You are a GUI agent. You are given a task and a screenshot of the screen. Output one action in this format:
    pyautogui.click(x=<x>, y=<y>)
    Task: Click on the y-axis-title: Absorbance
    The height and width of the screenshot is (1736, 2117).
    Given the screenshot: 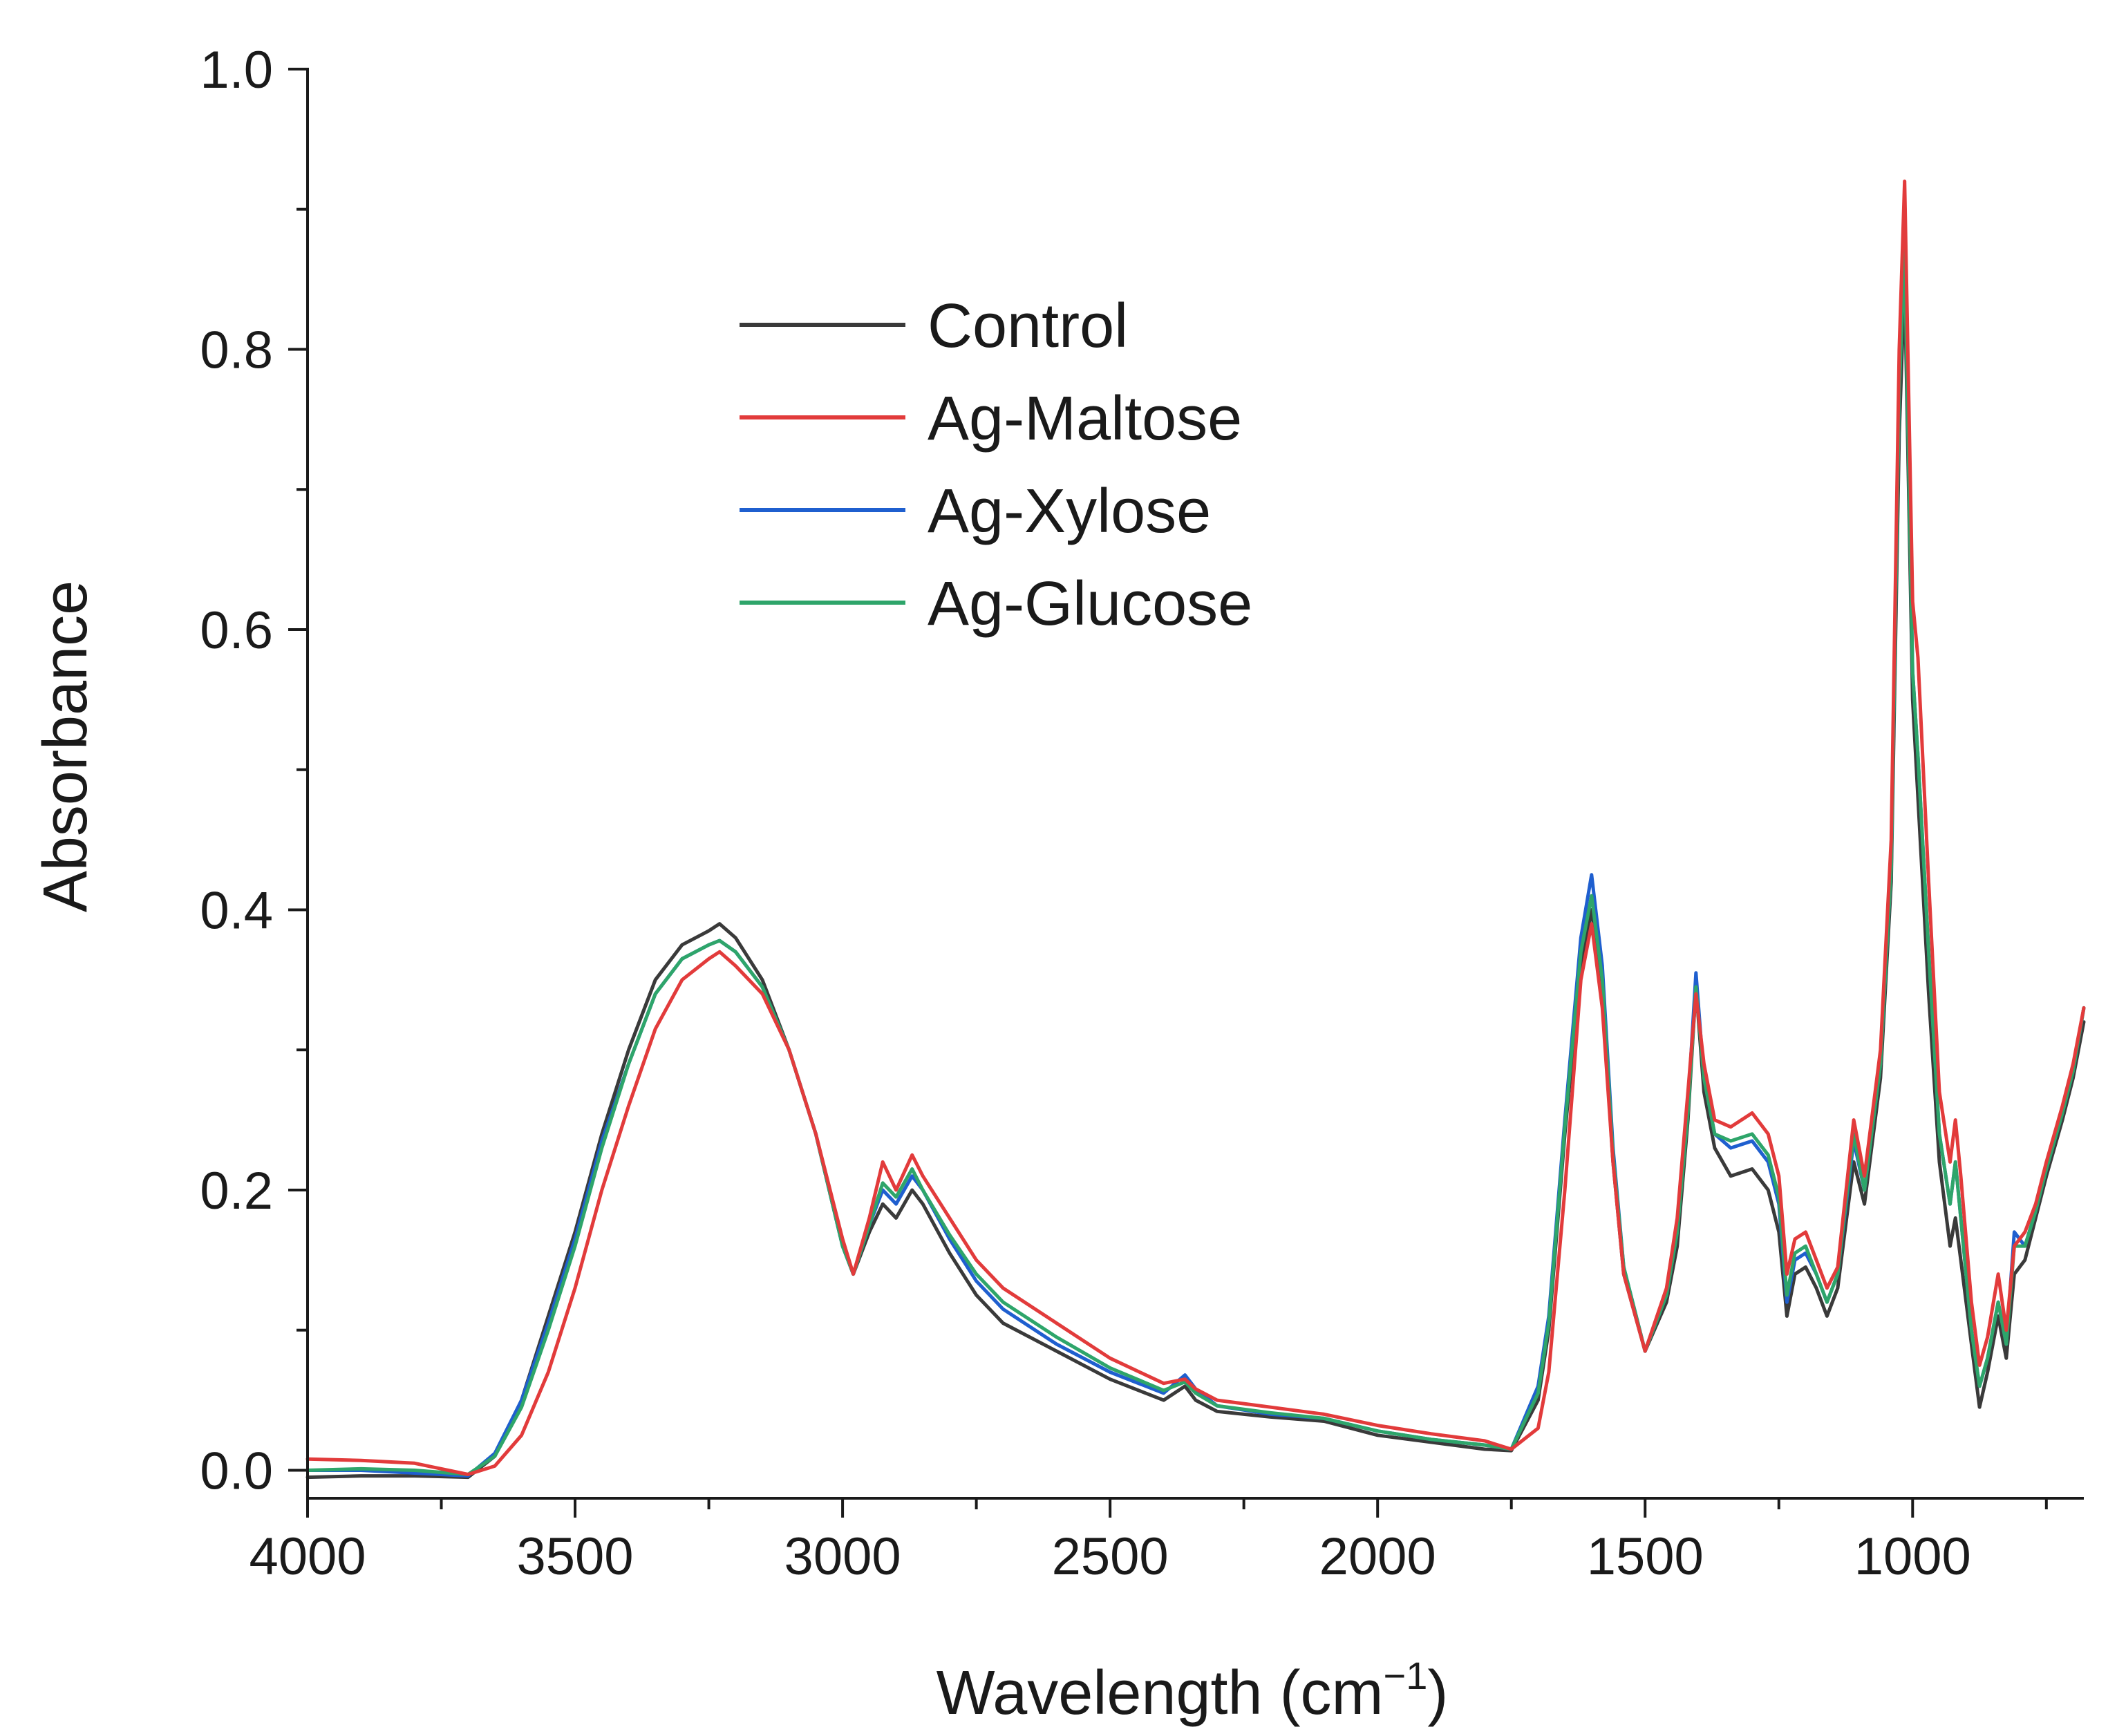 What is the action you would take?
    pyautogui.click(x=65, y=746)
    